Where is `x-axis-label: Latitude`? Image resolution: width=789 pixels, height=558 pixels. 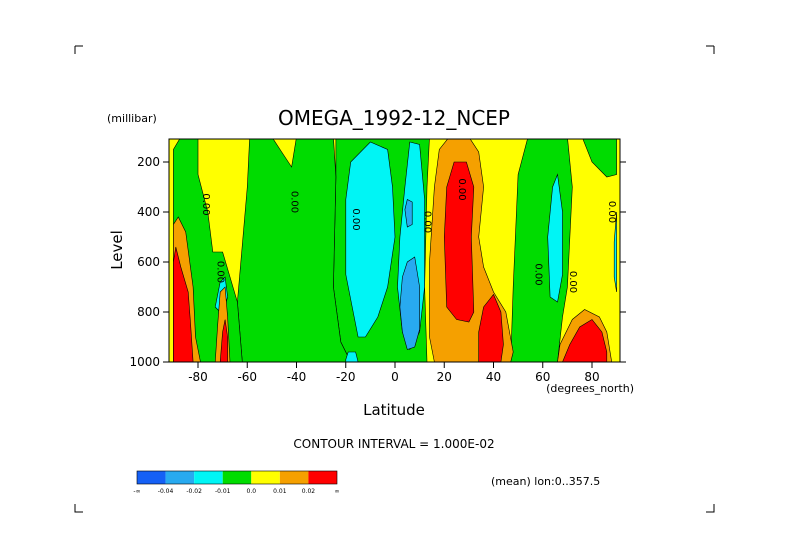
x-axis-label: Latitude is located at coordinates (394, 410).